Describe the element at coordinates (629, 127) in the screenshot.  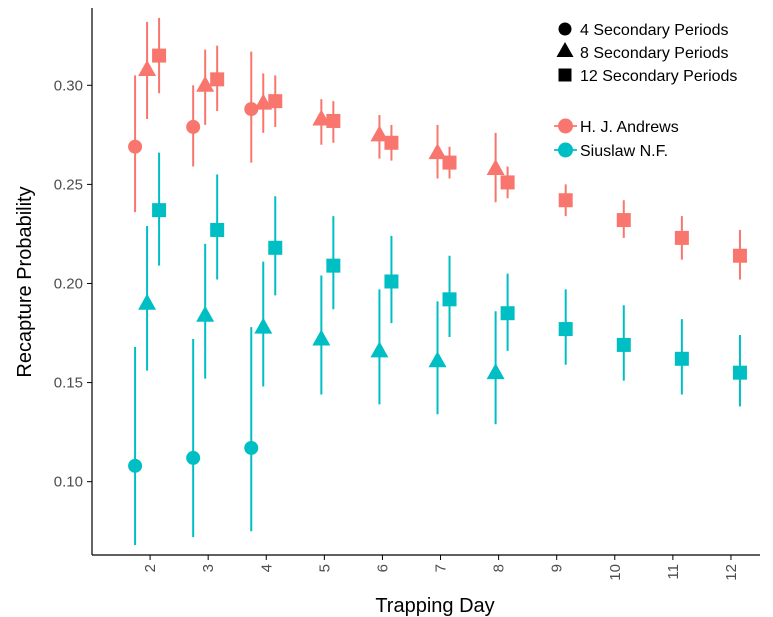
I see `legend-label-hj-andrews: H. J. Andrews` at that location.